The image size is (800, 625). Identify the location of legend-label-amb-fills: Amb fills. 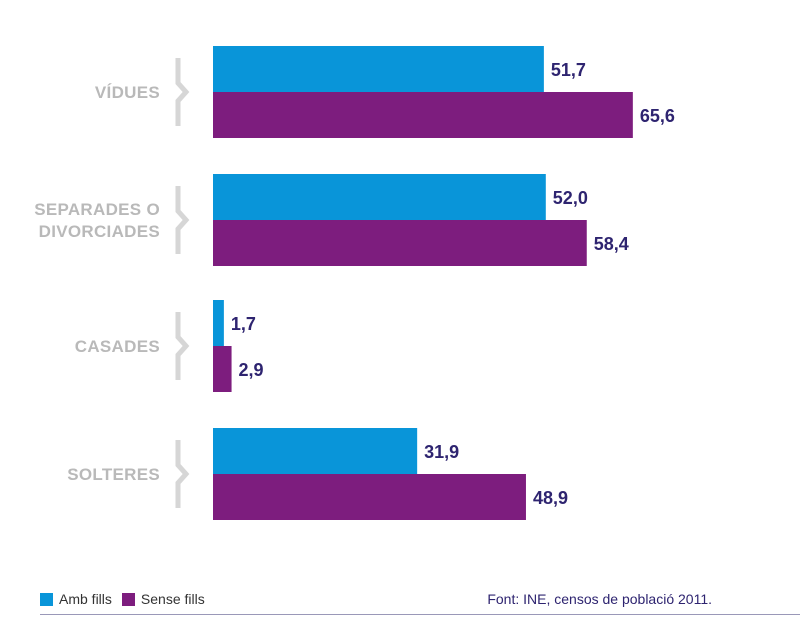
(85, 599).